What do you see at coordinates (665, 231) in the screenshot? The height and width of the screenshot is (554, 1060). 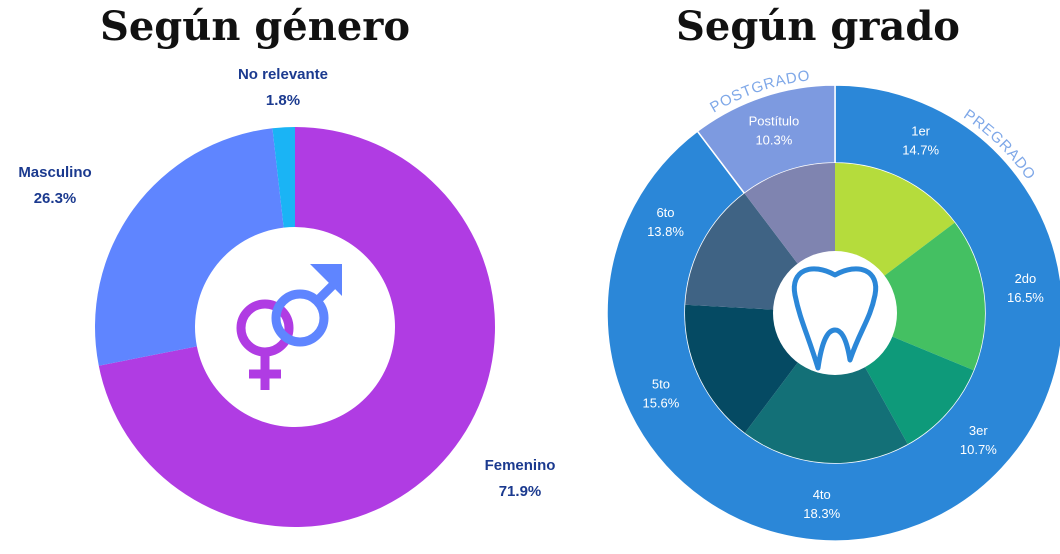 I see `value-label: 13.8%` at bounding box center [665, 231].